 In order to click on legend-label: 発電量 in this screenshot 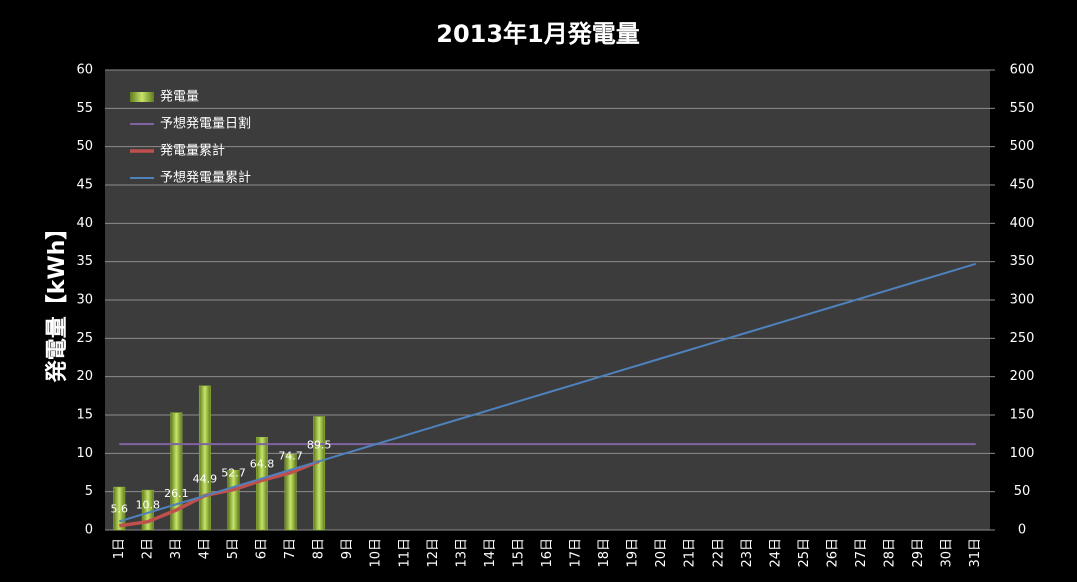, I will do `click(179, 97)`.